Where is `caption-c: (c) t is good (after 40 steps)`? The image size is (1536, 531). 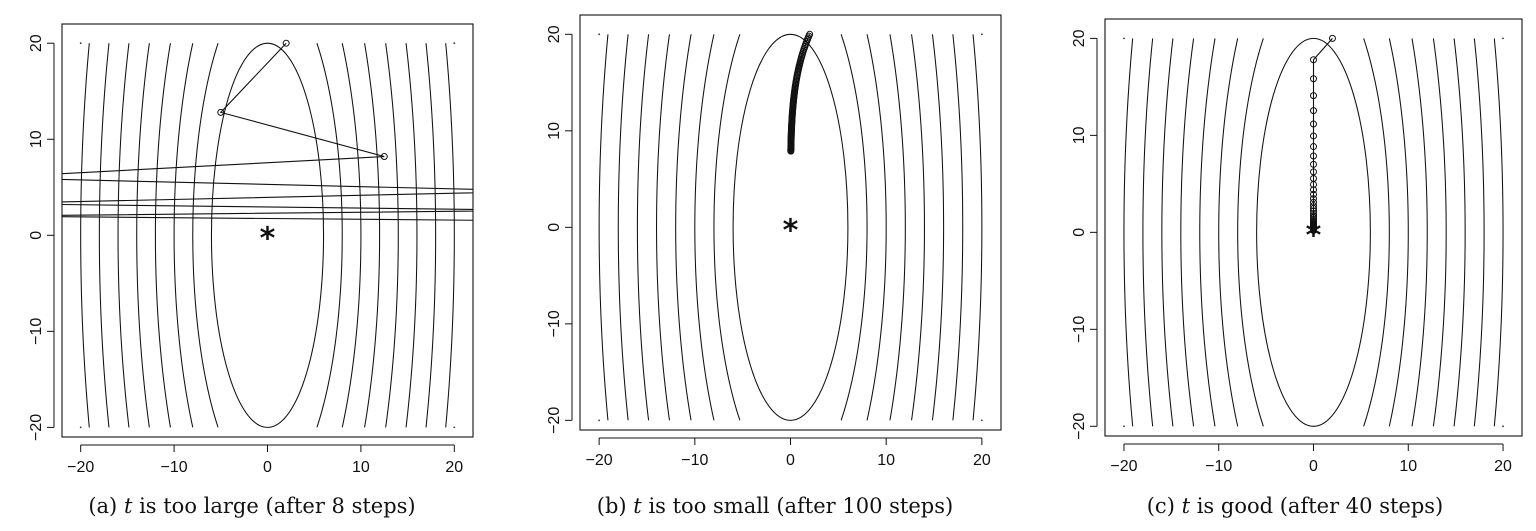 caption-c: (c) t is good (after 40 steps) is located at coordinates (1290, 506).